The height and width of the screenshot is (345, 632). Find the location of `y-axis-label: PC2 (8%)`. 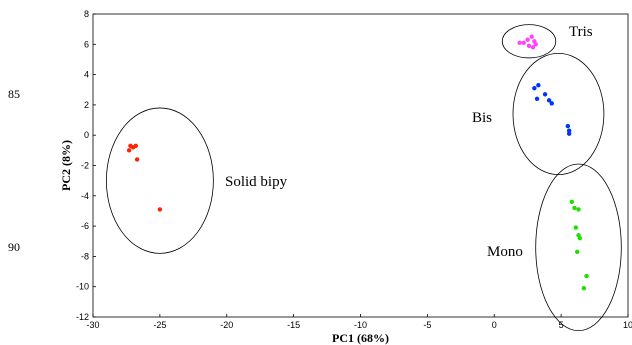

y-axis-label: PC2 (8%) is located at coordinates (66, 165).